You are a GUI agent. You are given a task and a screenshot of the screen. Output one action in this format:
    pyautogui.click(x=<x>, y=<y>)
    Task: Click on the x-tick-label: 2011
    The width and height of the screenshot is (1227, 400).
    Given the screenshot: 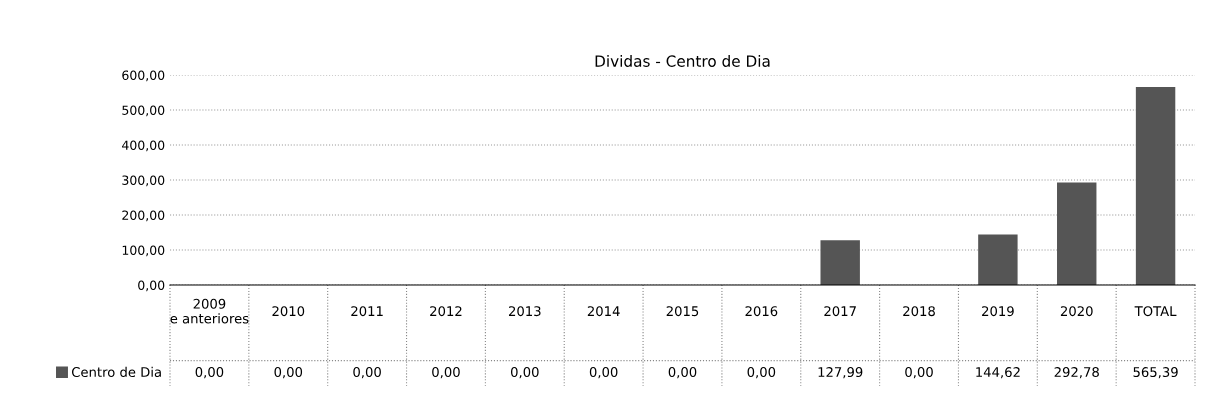 What is the action you would take?
    pyautogui.click(x=367, y=311)
    